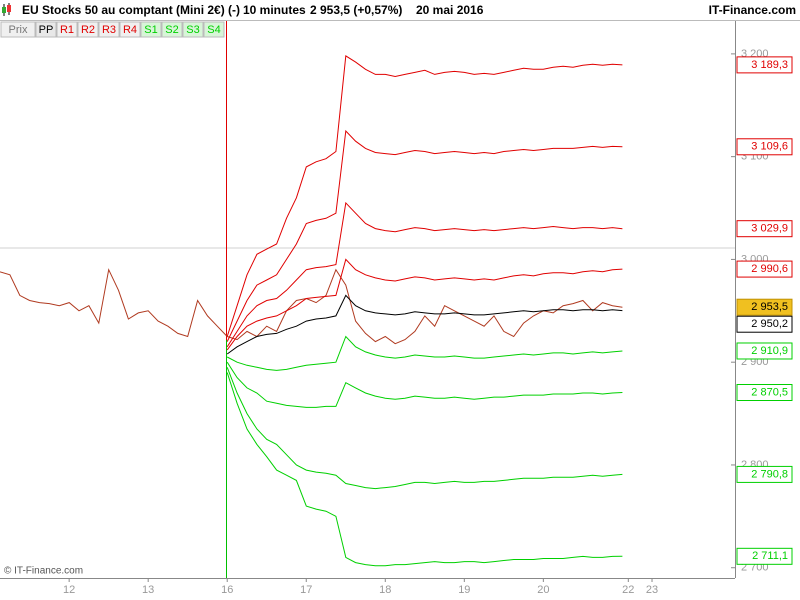 The image size is (800, 600). I want to click on x-tick-label: 18, so click(385, 590).